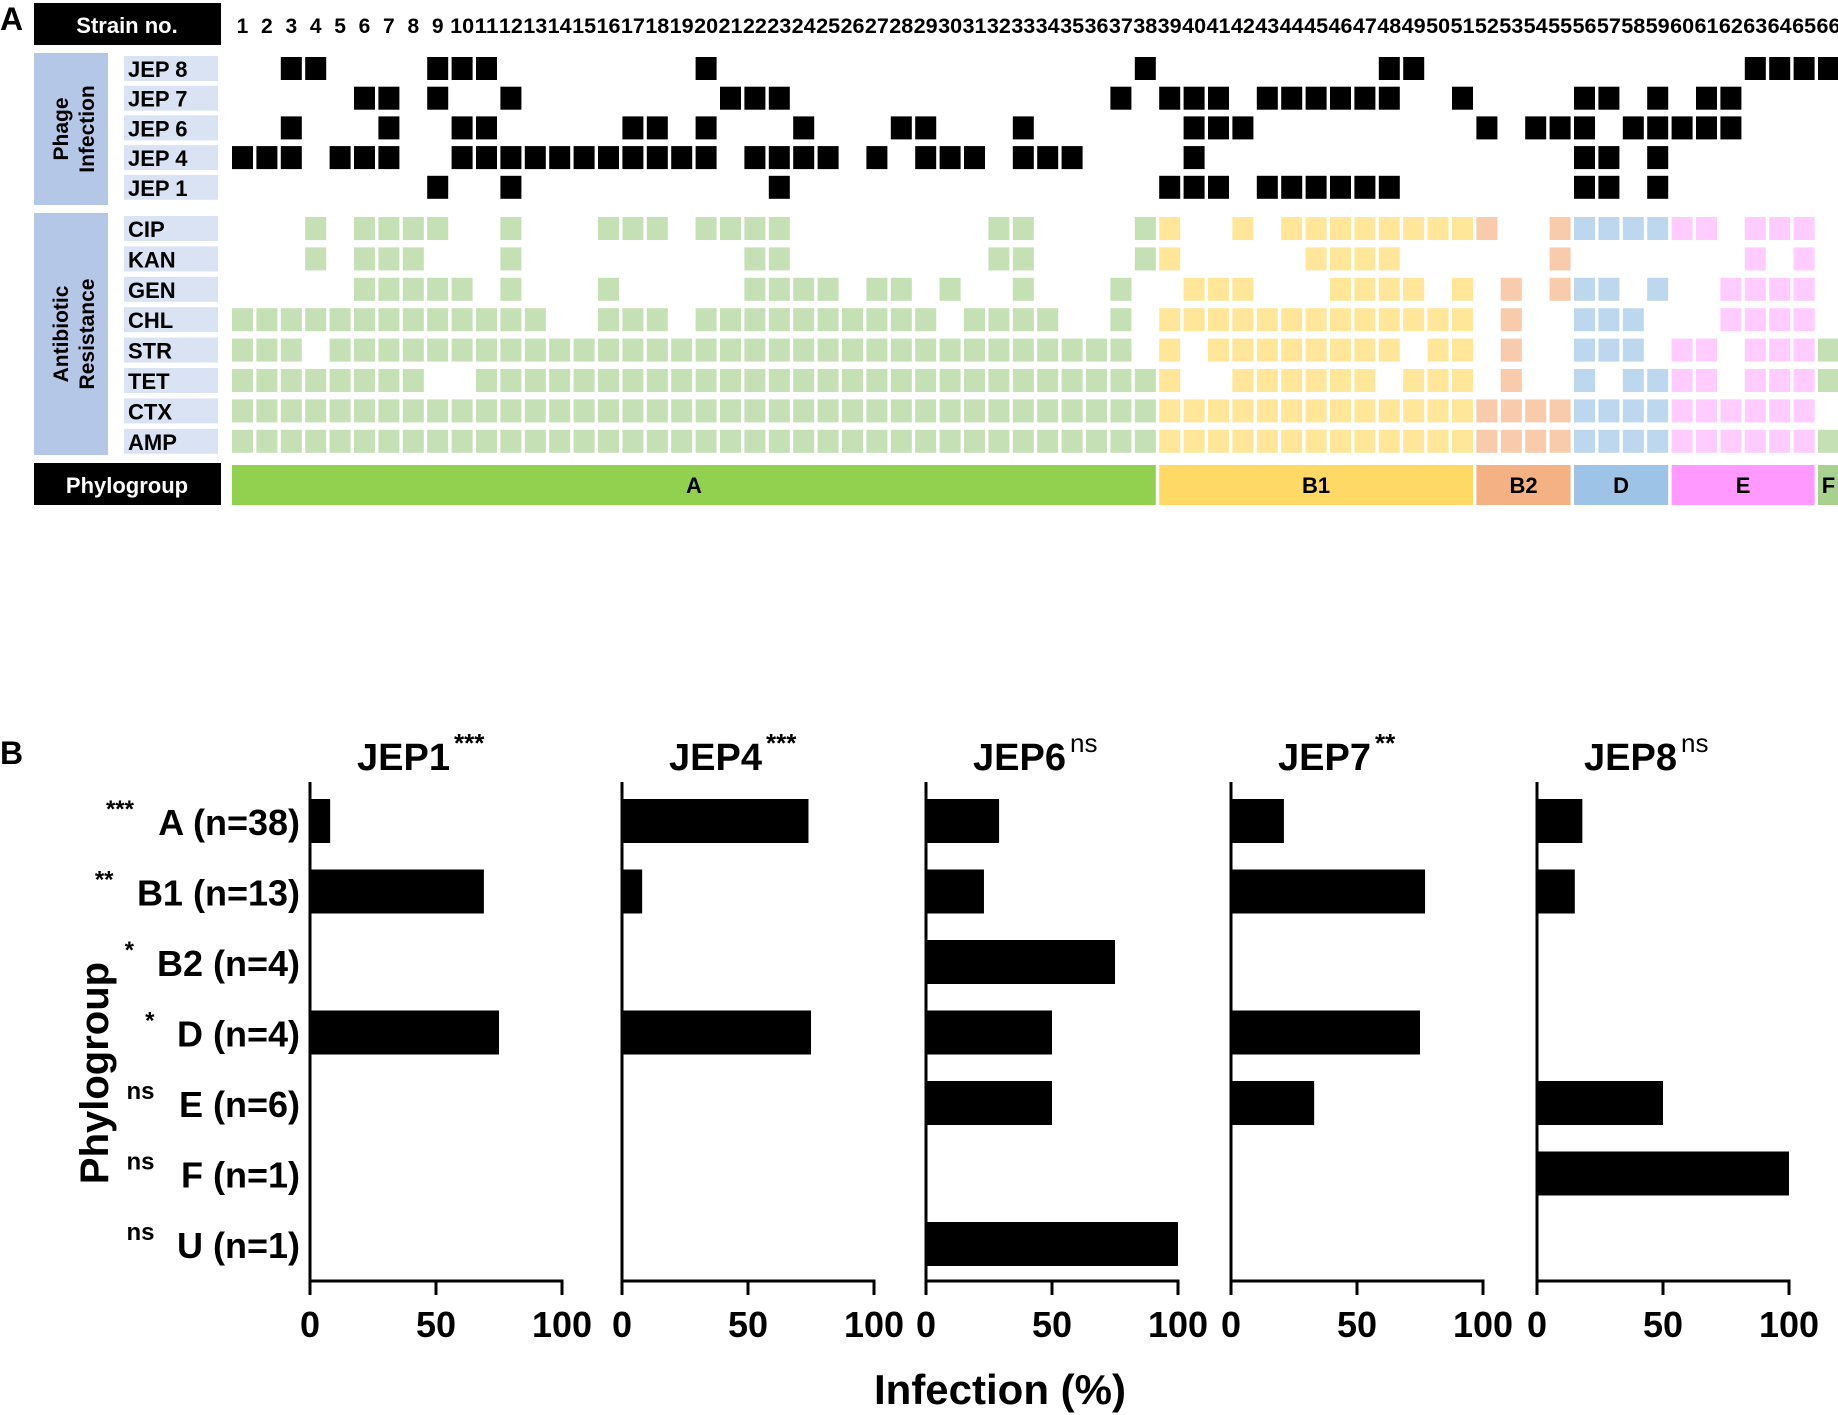  Describe the element at coordinates (127, 24) in the screenshot. I see `strain-header-box` at that location.